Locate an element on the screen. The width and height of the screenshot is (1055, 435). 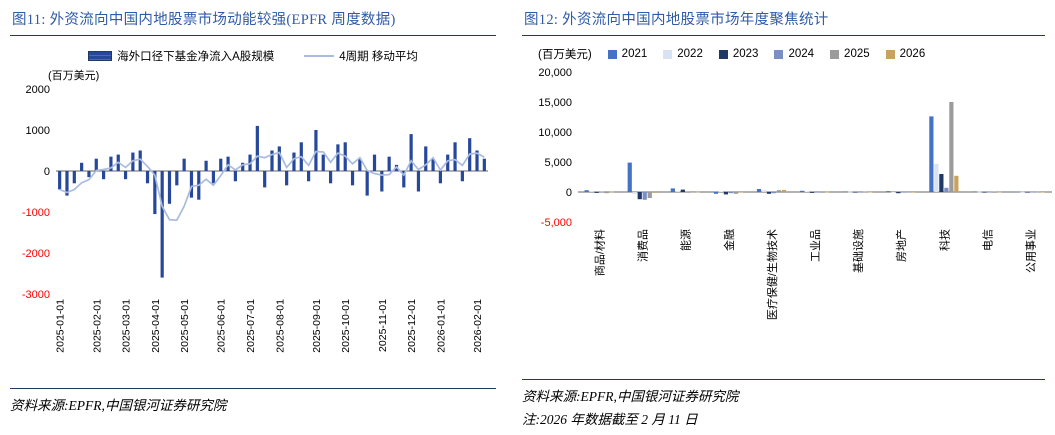
figure12-legend-items: 2021 2022 2023 2024 2025 2026 is located at coordinates (766, 54).